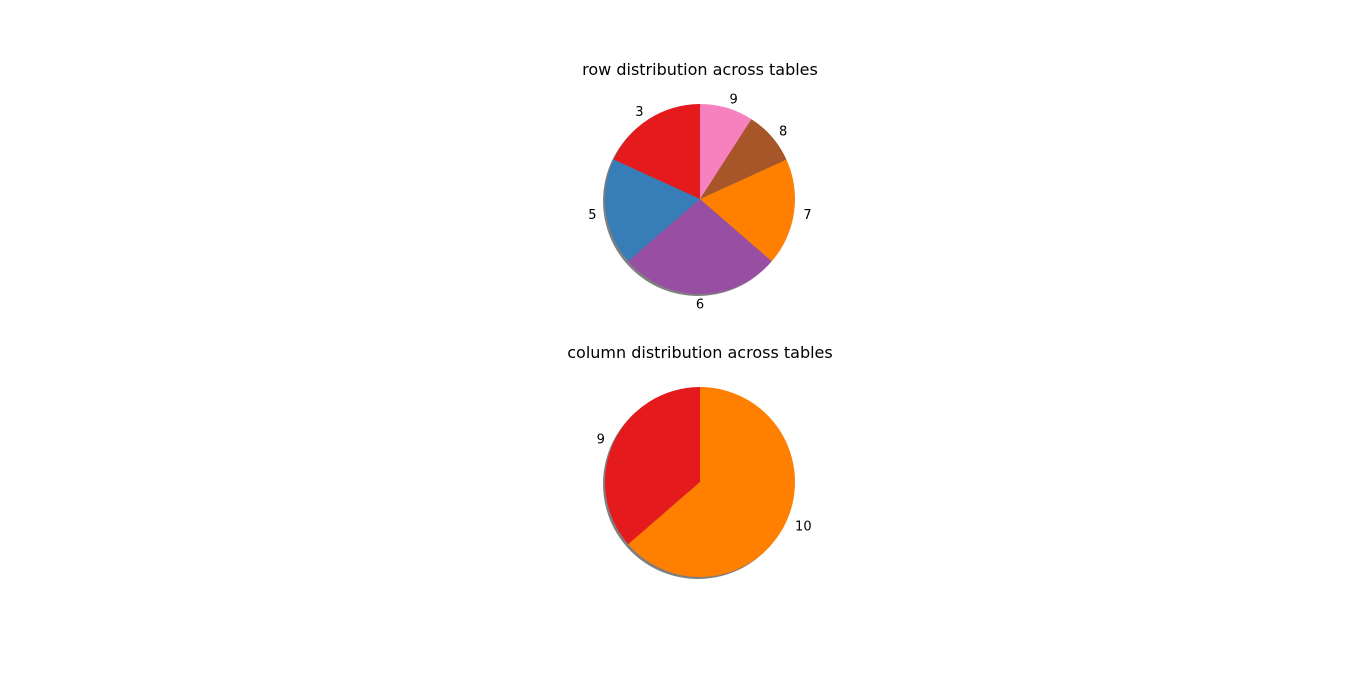 This screenshot has width=1366, height=674. Describe the element at coordinates (803, 526) in the screenshot. I see `slice-label: 10` at that location.